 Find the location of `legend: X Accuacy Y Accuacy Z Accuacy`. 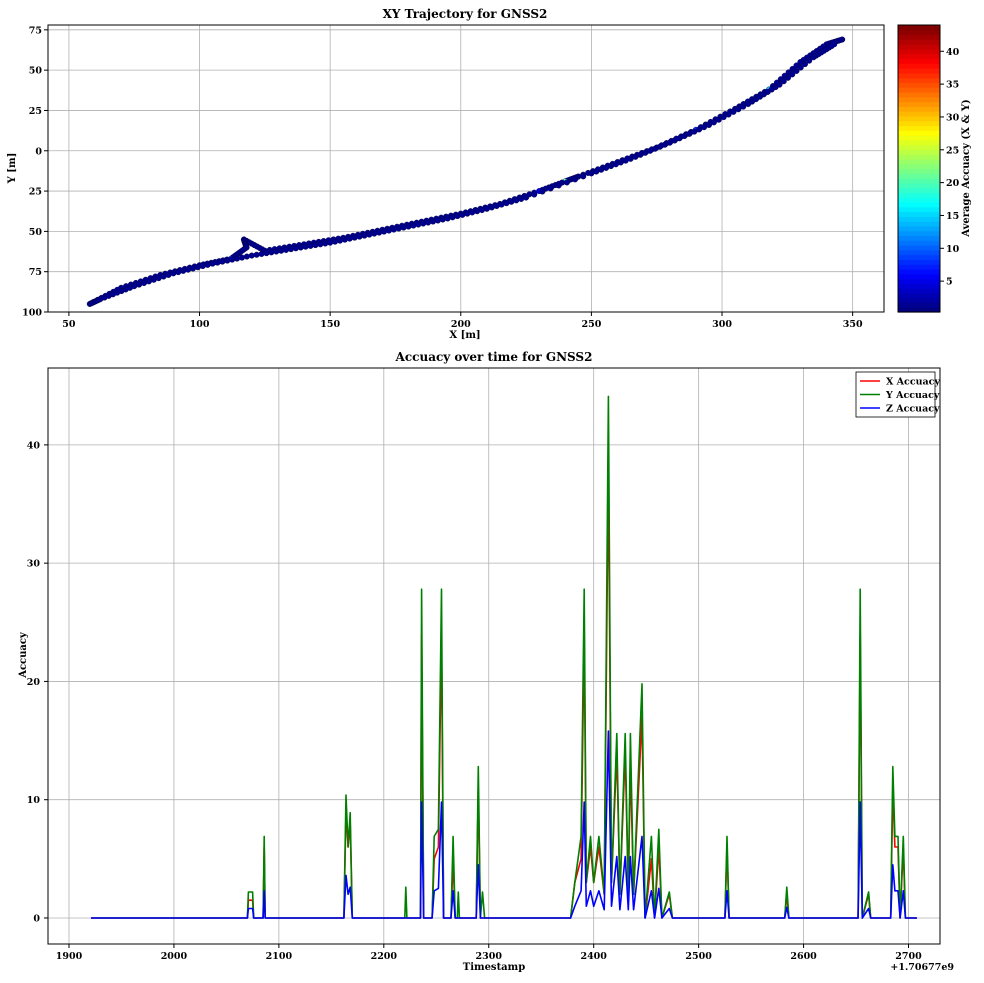

legend: X Accuacy Y Accuacy Z Accuacy is located at coordinates (897, 394).